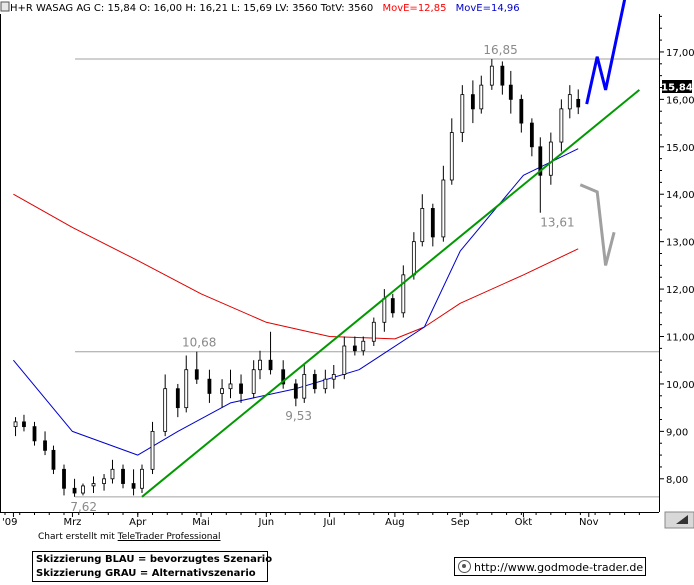 The height and width of the screenshot is (585, 694). I want to click on x-tick-label: Aug, so click(395, 522).